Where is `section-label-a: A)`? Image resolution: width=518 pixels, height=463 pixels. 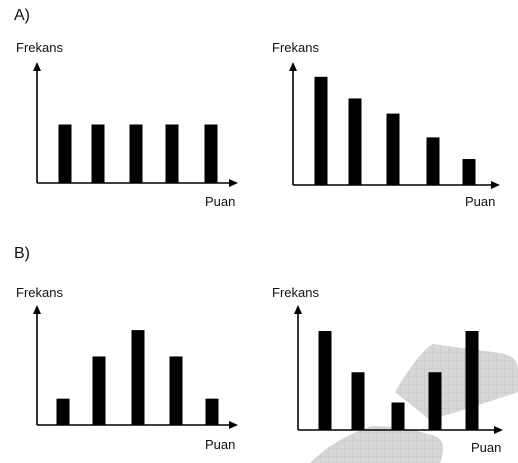 section-label-a: A) is located at coordinates (22, 15).